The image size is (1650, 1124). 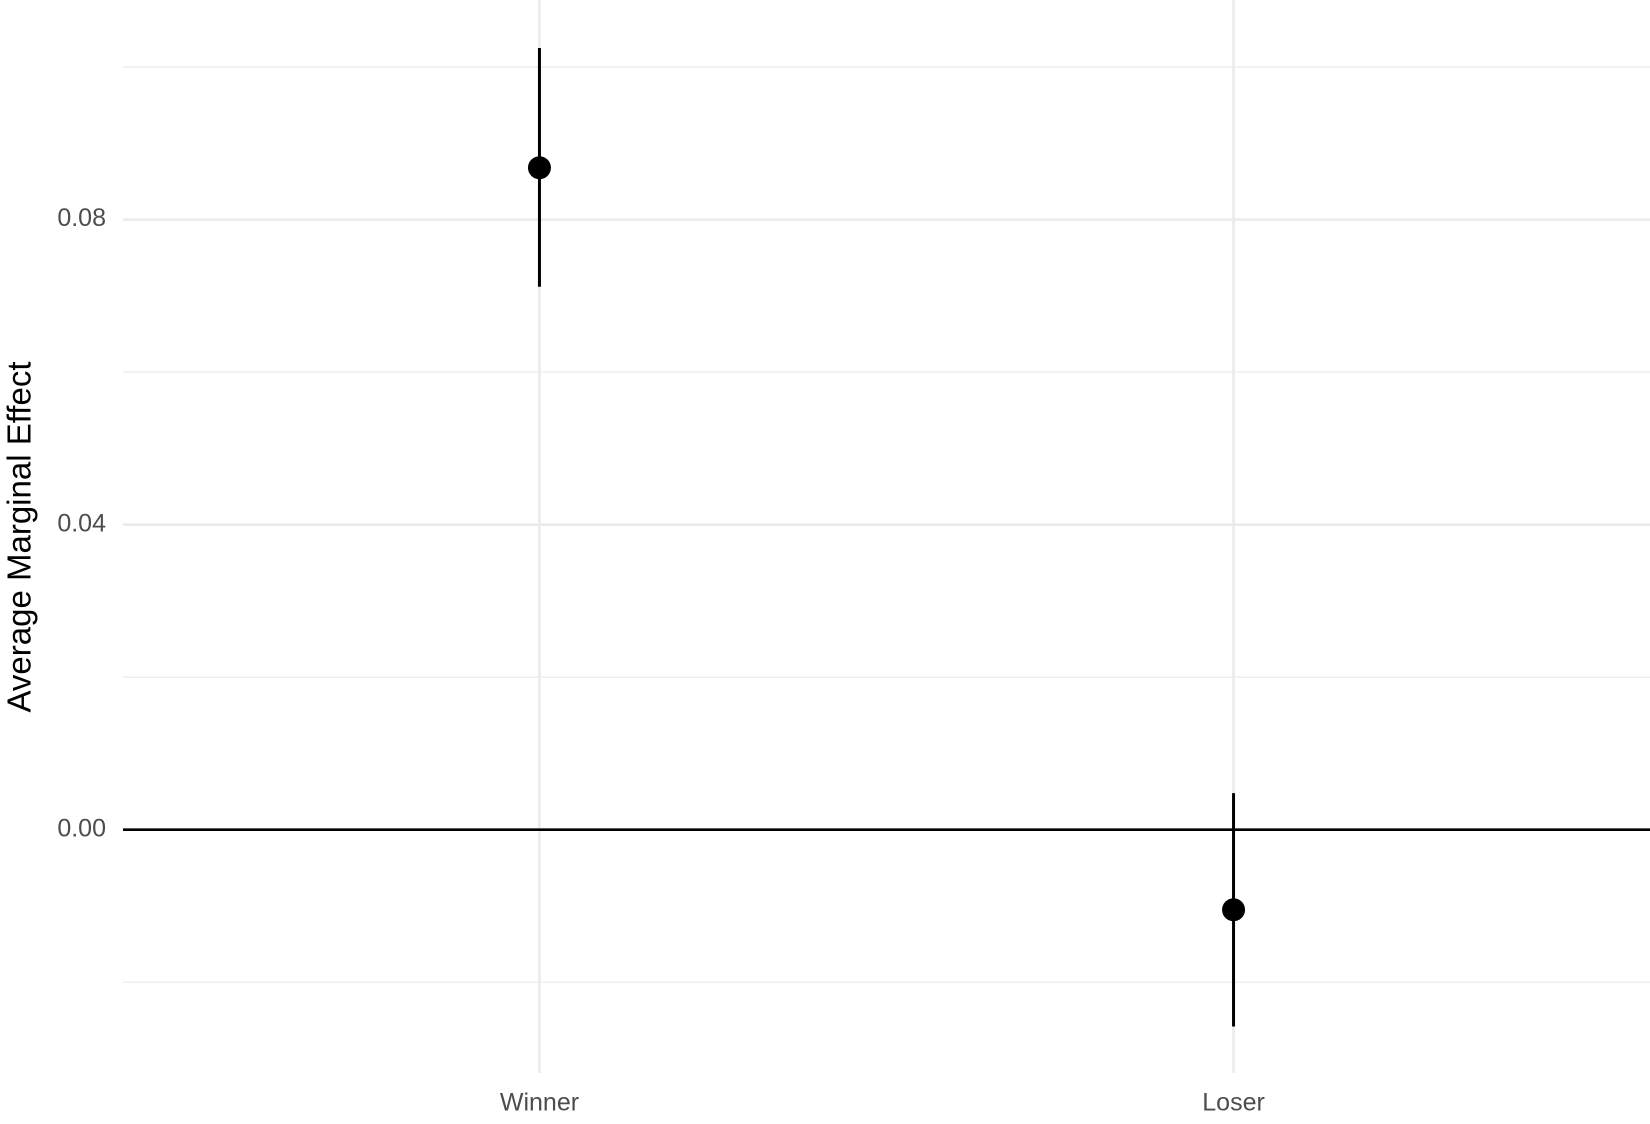 What do you see at coordinates (81, 218) in the screenshot?
I see `y-tick-label: 0.08` at bounding box center [81, 218].